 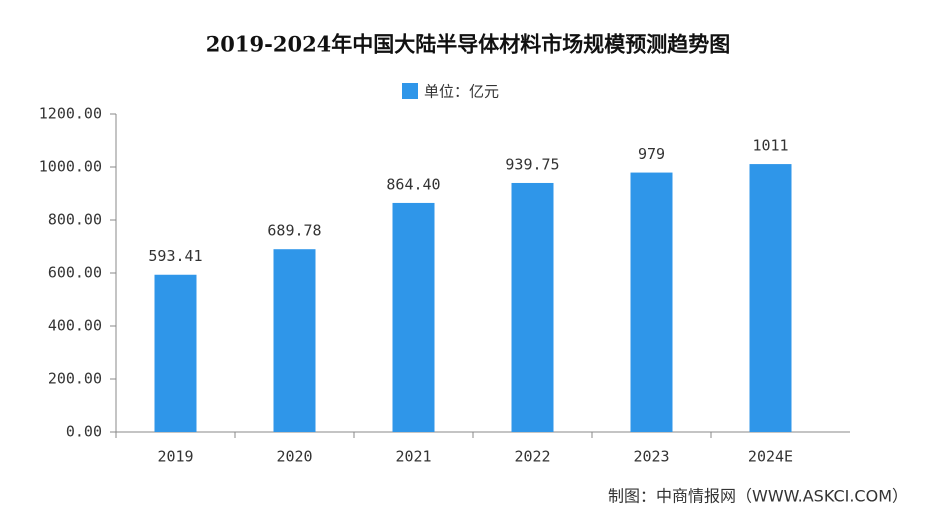 What do you see at coordinates (175, 256) in the screenshot?
I see `data-label: 593.41` at bounding box center [175, 256].